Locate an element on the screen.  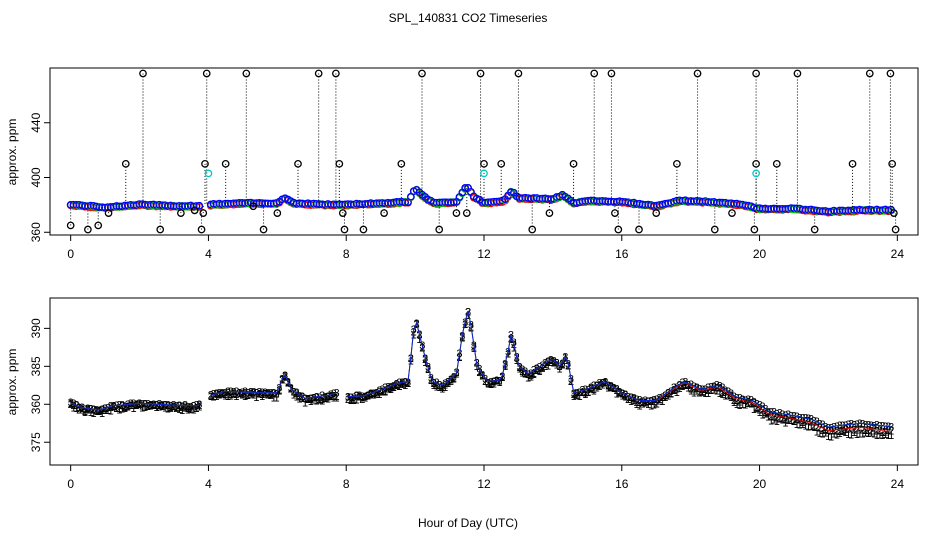
upper-x-tick-label: 24 is located at coordinates (898, 254).